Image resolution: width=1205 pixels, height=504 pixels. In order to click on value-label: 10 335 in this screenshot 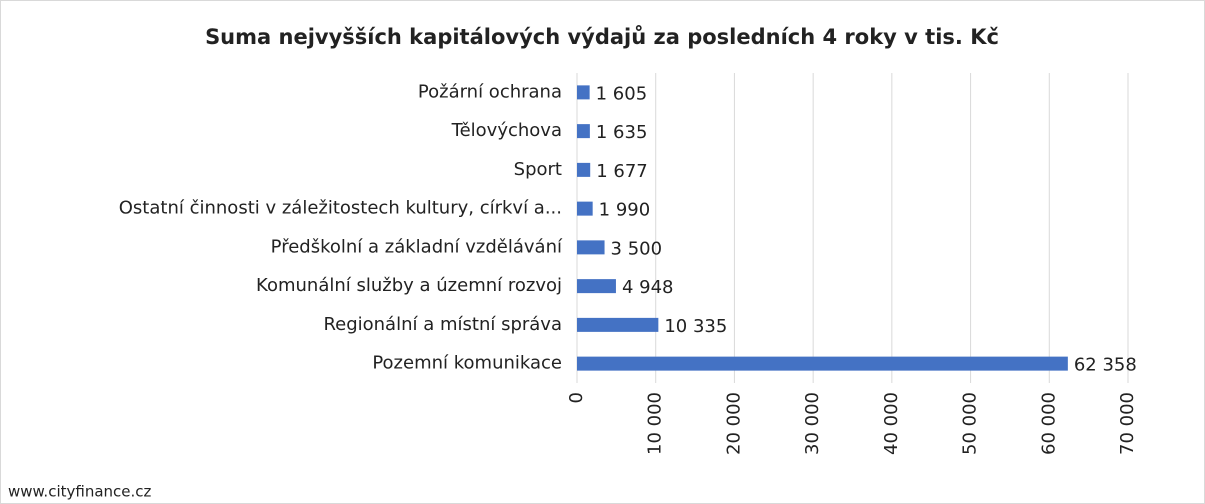, I will do `click(695, 326)`.